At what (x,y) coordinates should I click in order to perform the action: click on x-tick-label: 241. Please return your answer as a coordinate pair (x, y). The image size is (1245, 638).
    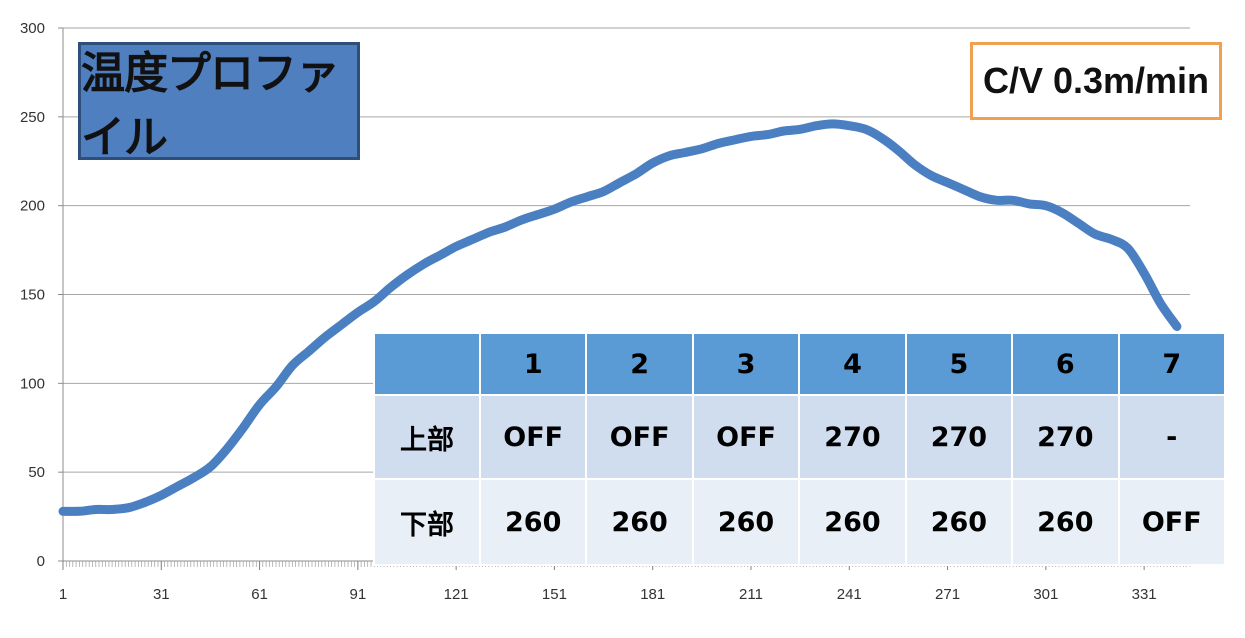
    Looking at the image, I should click on (849, 594).